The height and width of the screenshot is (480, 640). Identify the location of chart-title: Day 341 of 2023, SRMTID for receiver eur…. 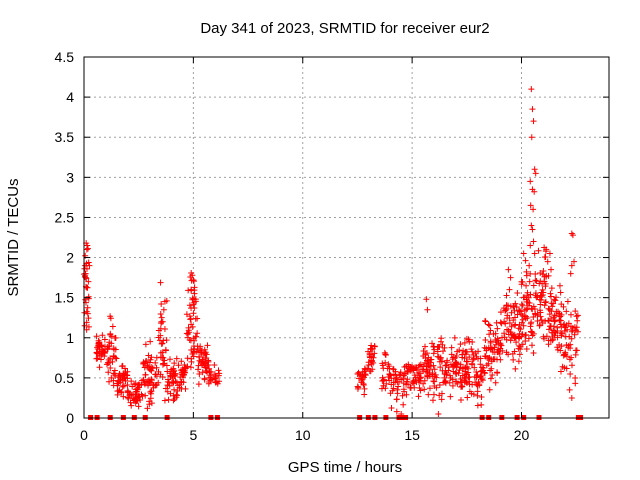
(344, 28).